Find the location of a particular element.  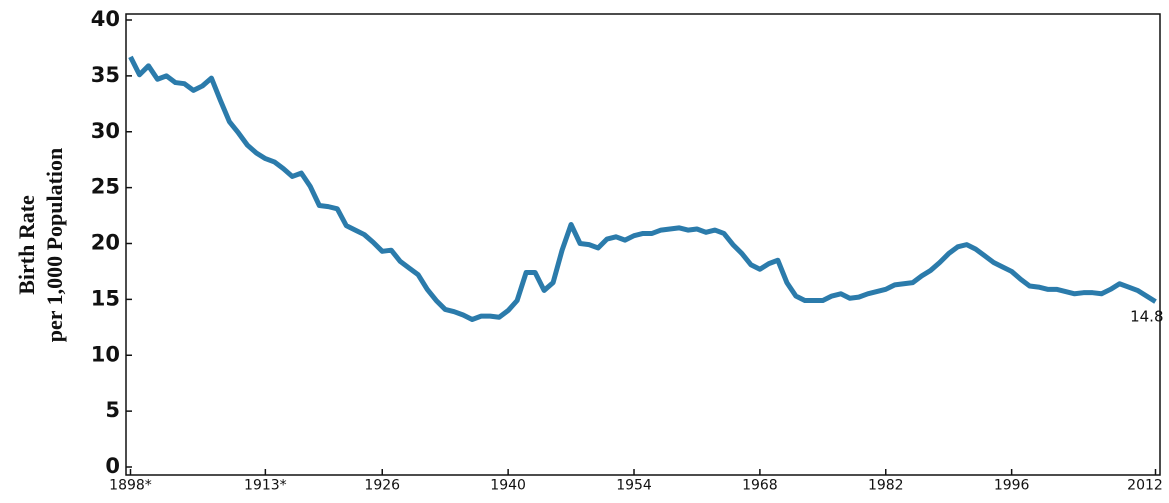

x-tick-label: 2012 is located at coordinates (1145, 486).